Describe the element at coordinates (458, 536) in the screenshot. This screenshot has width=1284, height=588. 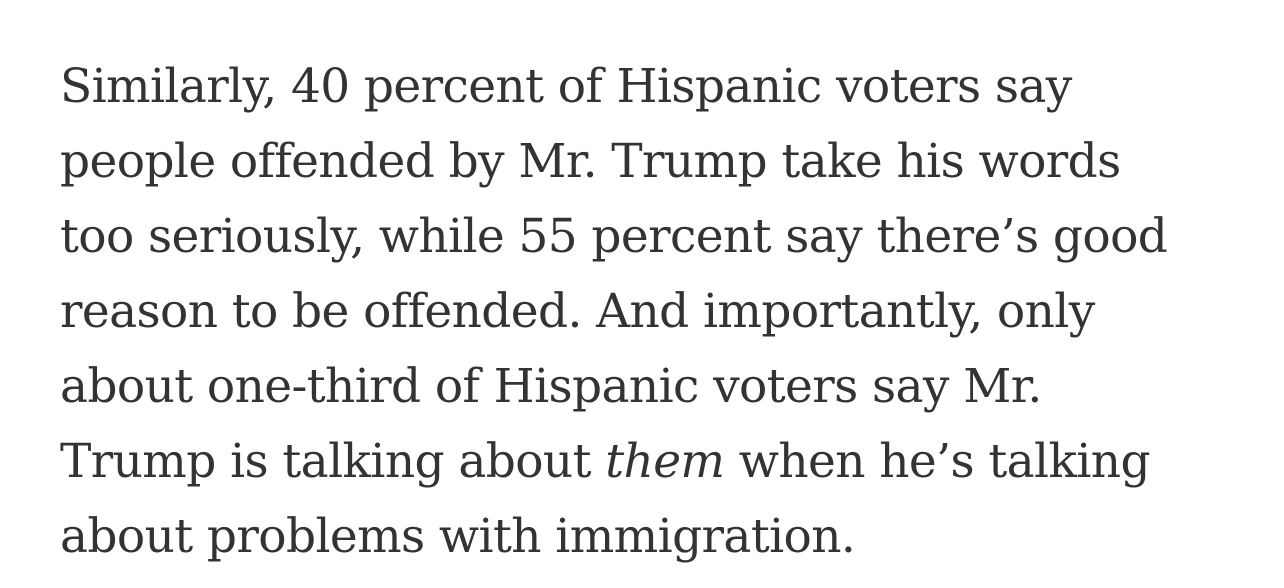
I see `paragraph-line-7: about problems with immigration.` at that location.